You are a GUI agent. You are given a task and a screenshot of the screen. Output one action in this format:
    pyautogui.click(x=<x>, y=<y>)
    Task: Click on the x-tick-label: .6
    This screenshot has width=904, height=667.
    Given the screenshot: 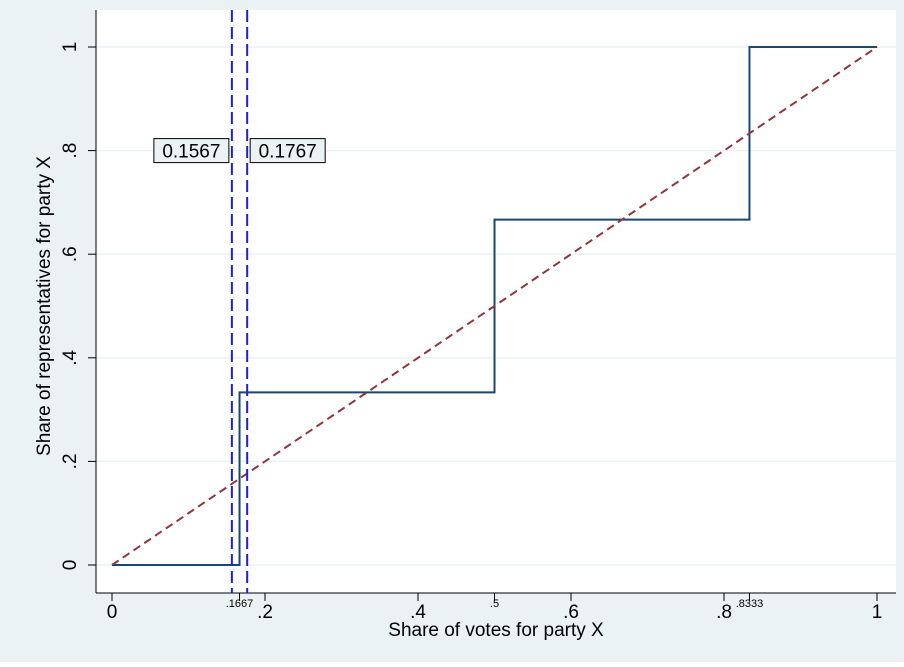 What is the action you would take?
    pyautogui.click(x=571, y=612)
    